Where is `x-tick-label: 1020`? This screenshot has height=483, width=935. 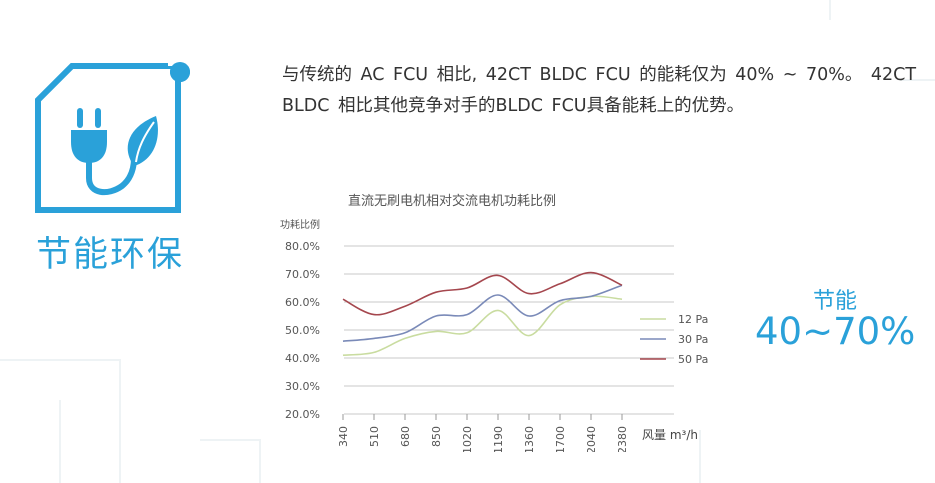 x-tick-label: 1020 is located at coordinates (467, 439).